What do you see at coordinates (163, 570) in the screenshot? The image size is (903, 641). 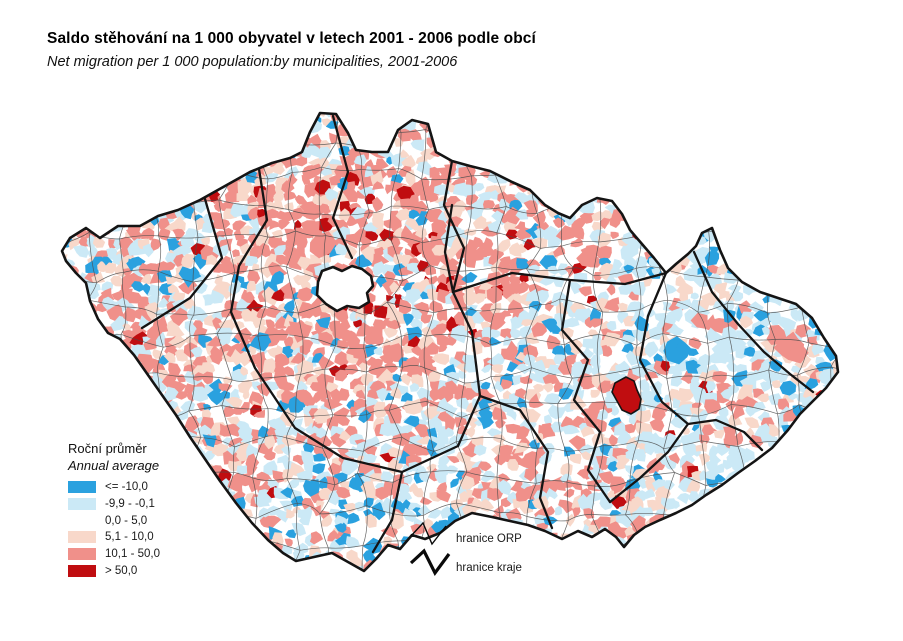 I see `legend-item: > 50,0` at bounding box center [163, 570].